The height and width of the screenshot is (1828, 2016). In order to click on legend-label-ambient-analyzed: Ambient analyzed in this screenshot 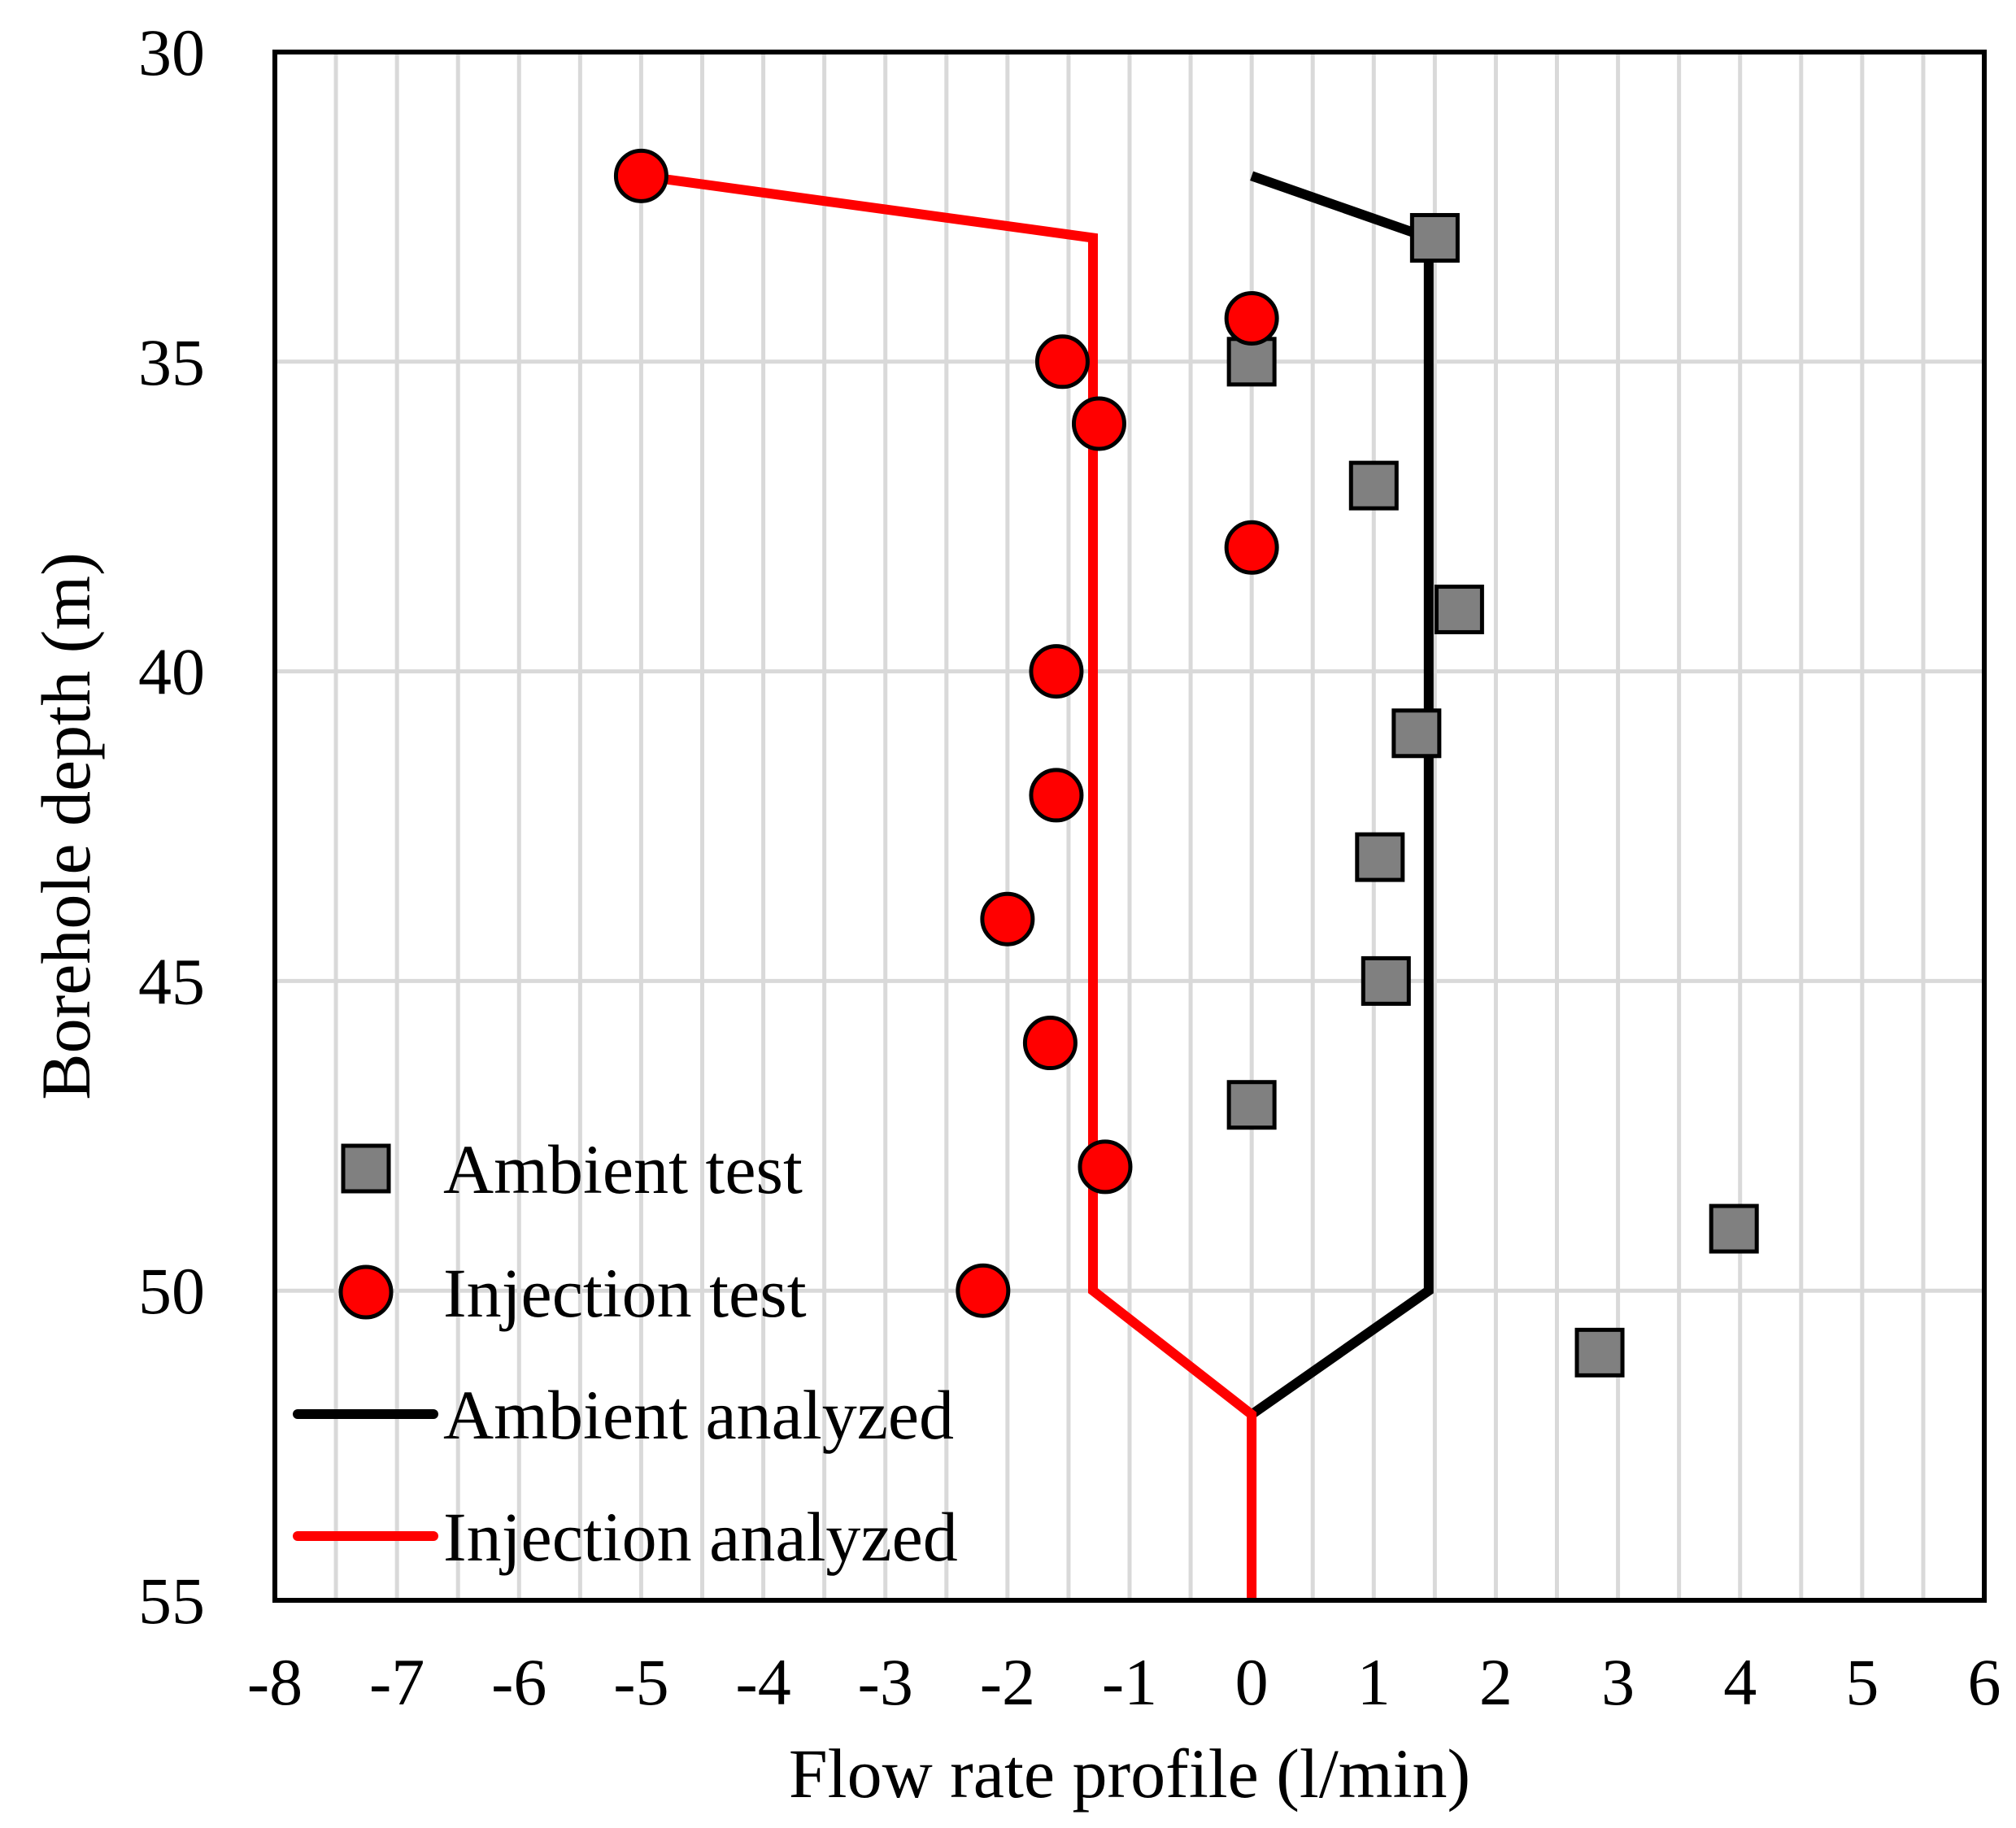, I will do `click(698, 1415)`.